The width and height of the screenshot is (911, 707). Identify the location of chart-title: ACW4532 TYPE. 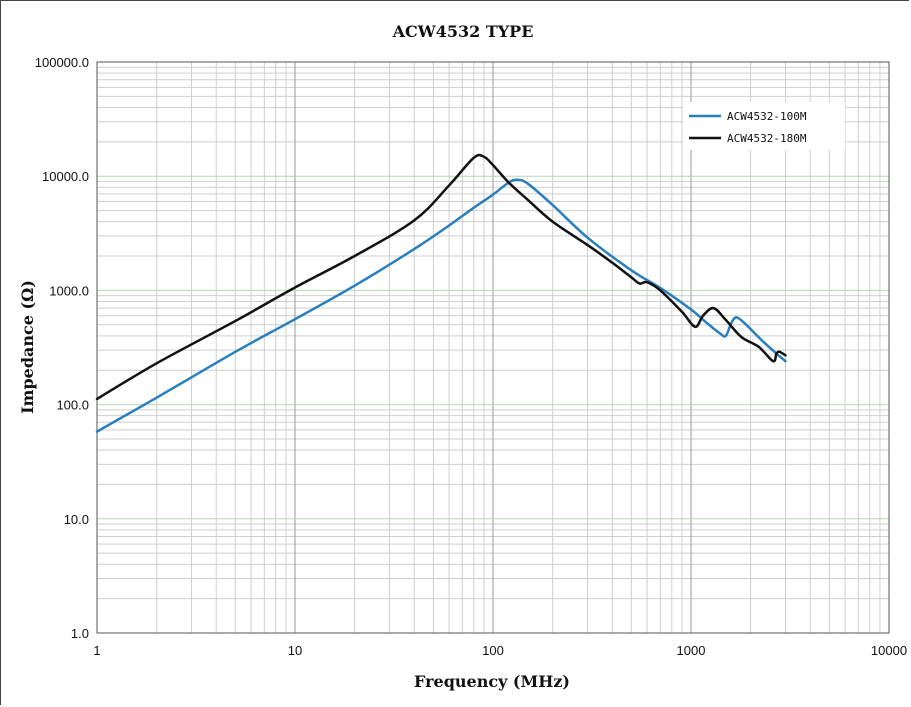
(463, 31).